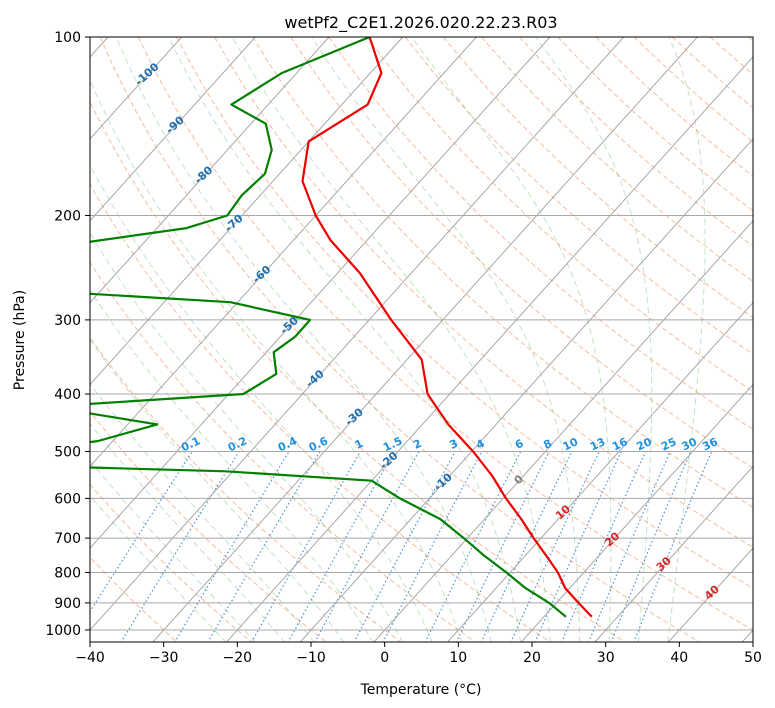 The width and height of the screenshot is (775, 708). Describe the element at coordinates (67, 499) in the screenshot. I see `y-tick-label: 600` at that location.